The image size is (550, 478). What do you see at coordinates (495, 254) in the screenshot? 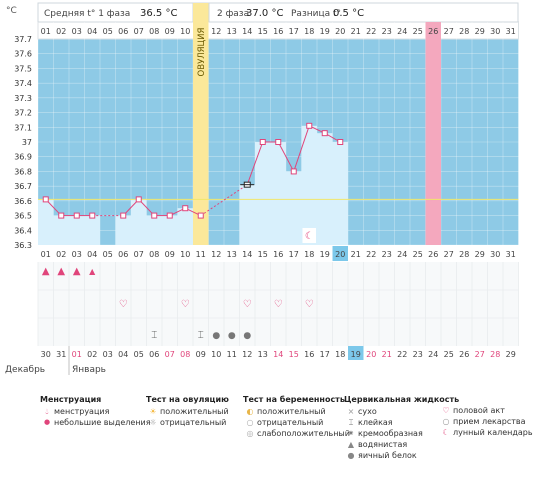
I see `cycle-day-label: 30` at bounding box center [495, 254].